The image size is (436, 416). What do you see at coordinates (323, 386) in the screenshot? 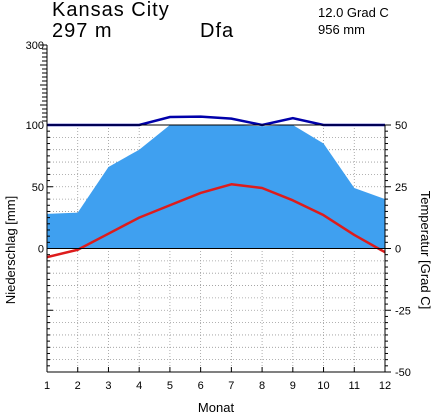
I see `x-tick-label: 10` at bounding box center [323, 386].